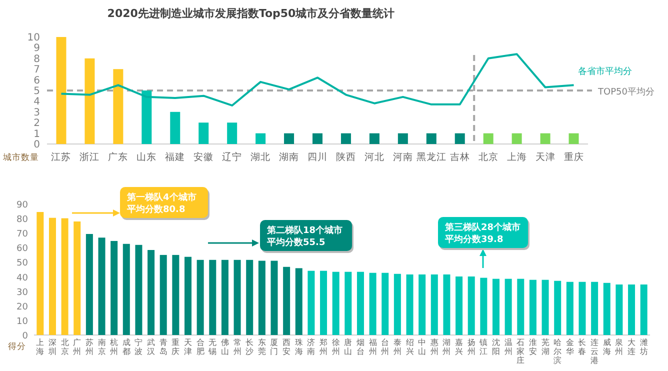 This screenshot has height=371, width=668. What do you see at coordinates (25, 337) in the screenshot?
I see `y-tick-label: 0` at bounding box center [25, 337].